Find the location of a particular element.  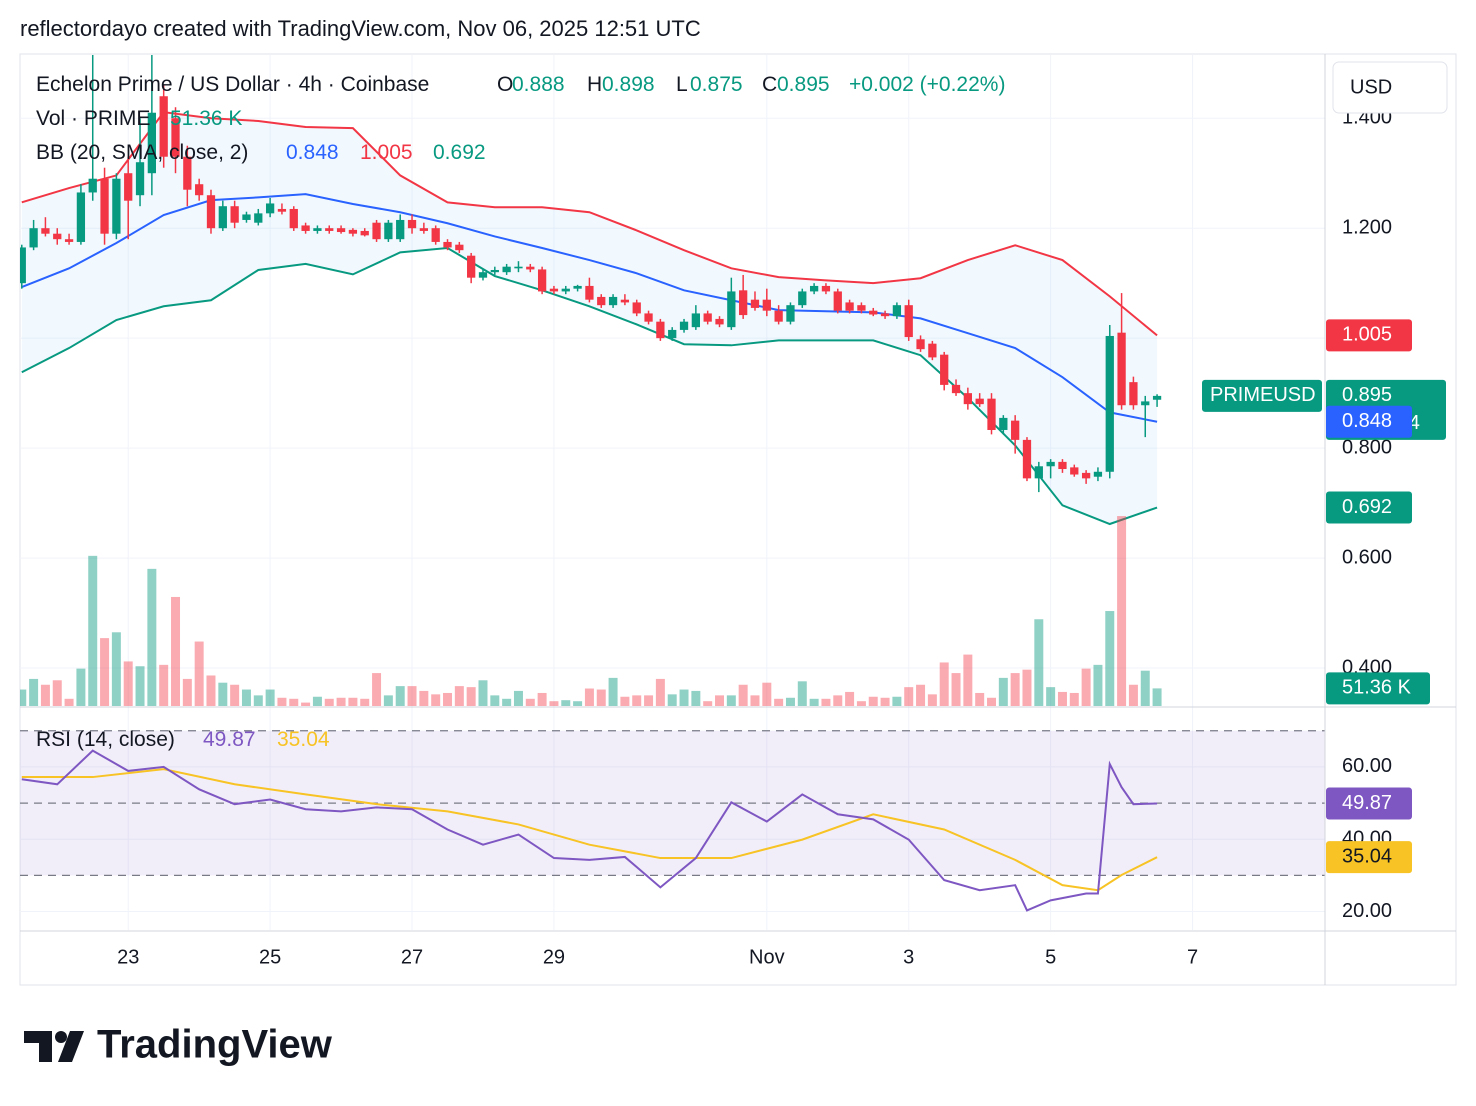

price-label-box is located at coordinates (1369, 335).